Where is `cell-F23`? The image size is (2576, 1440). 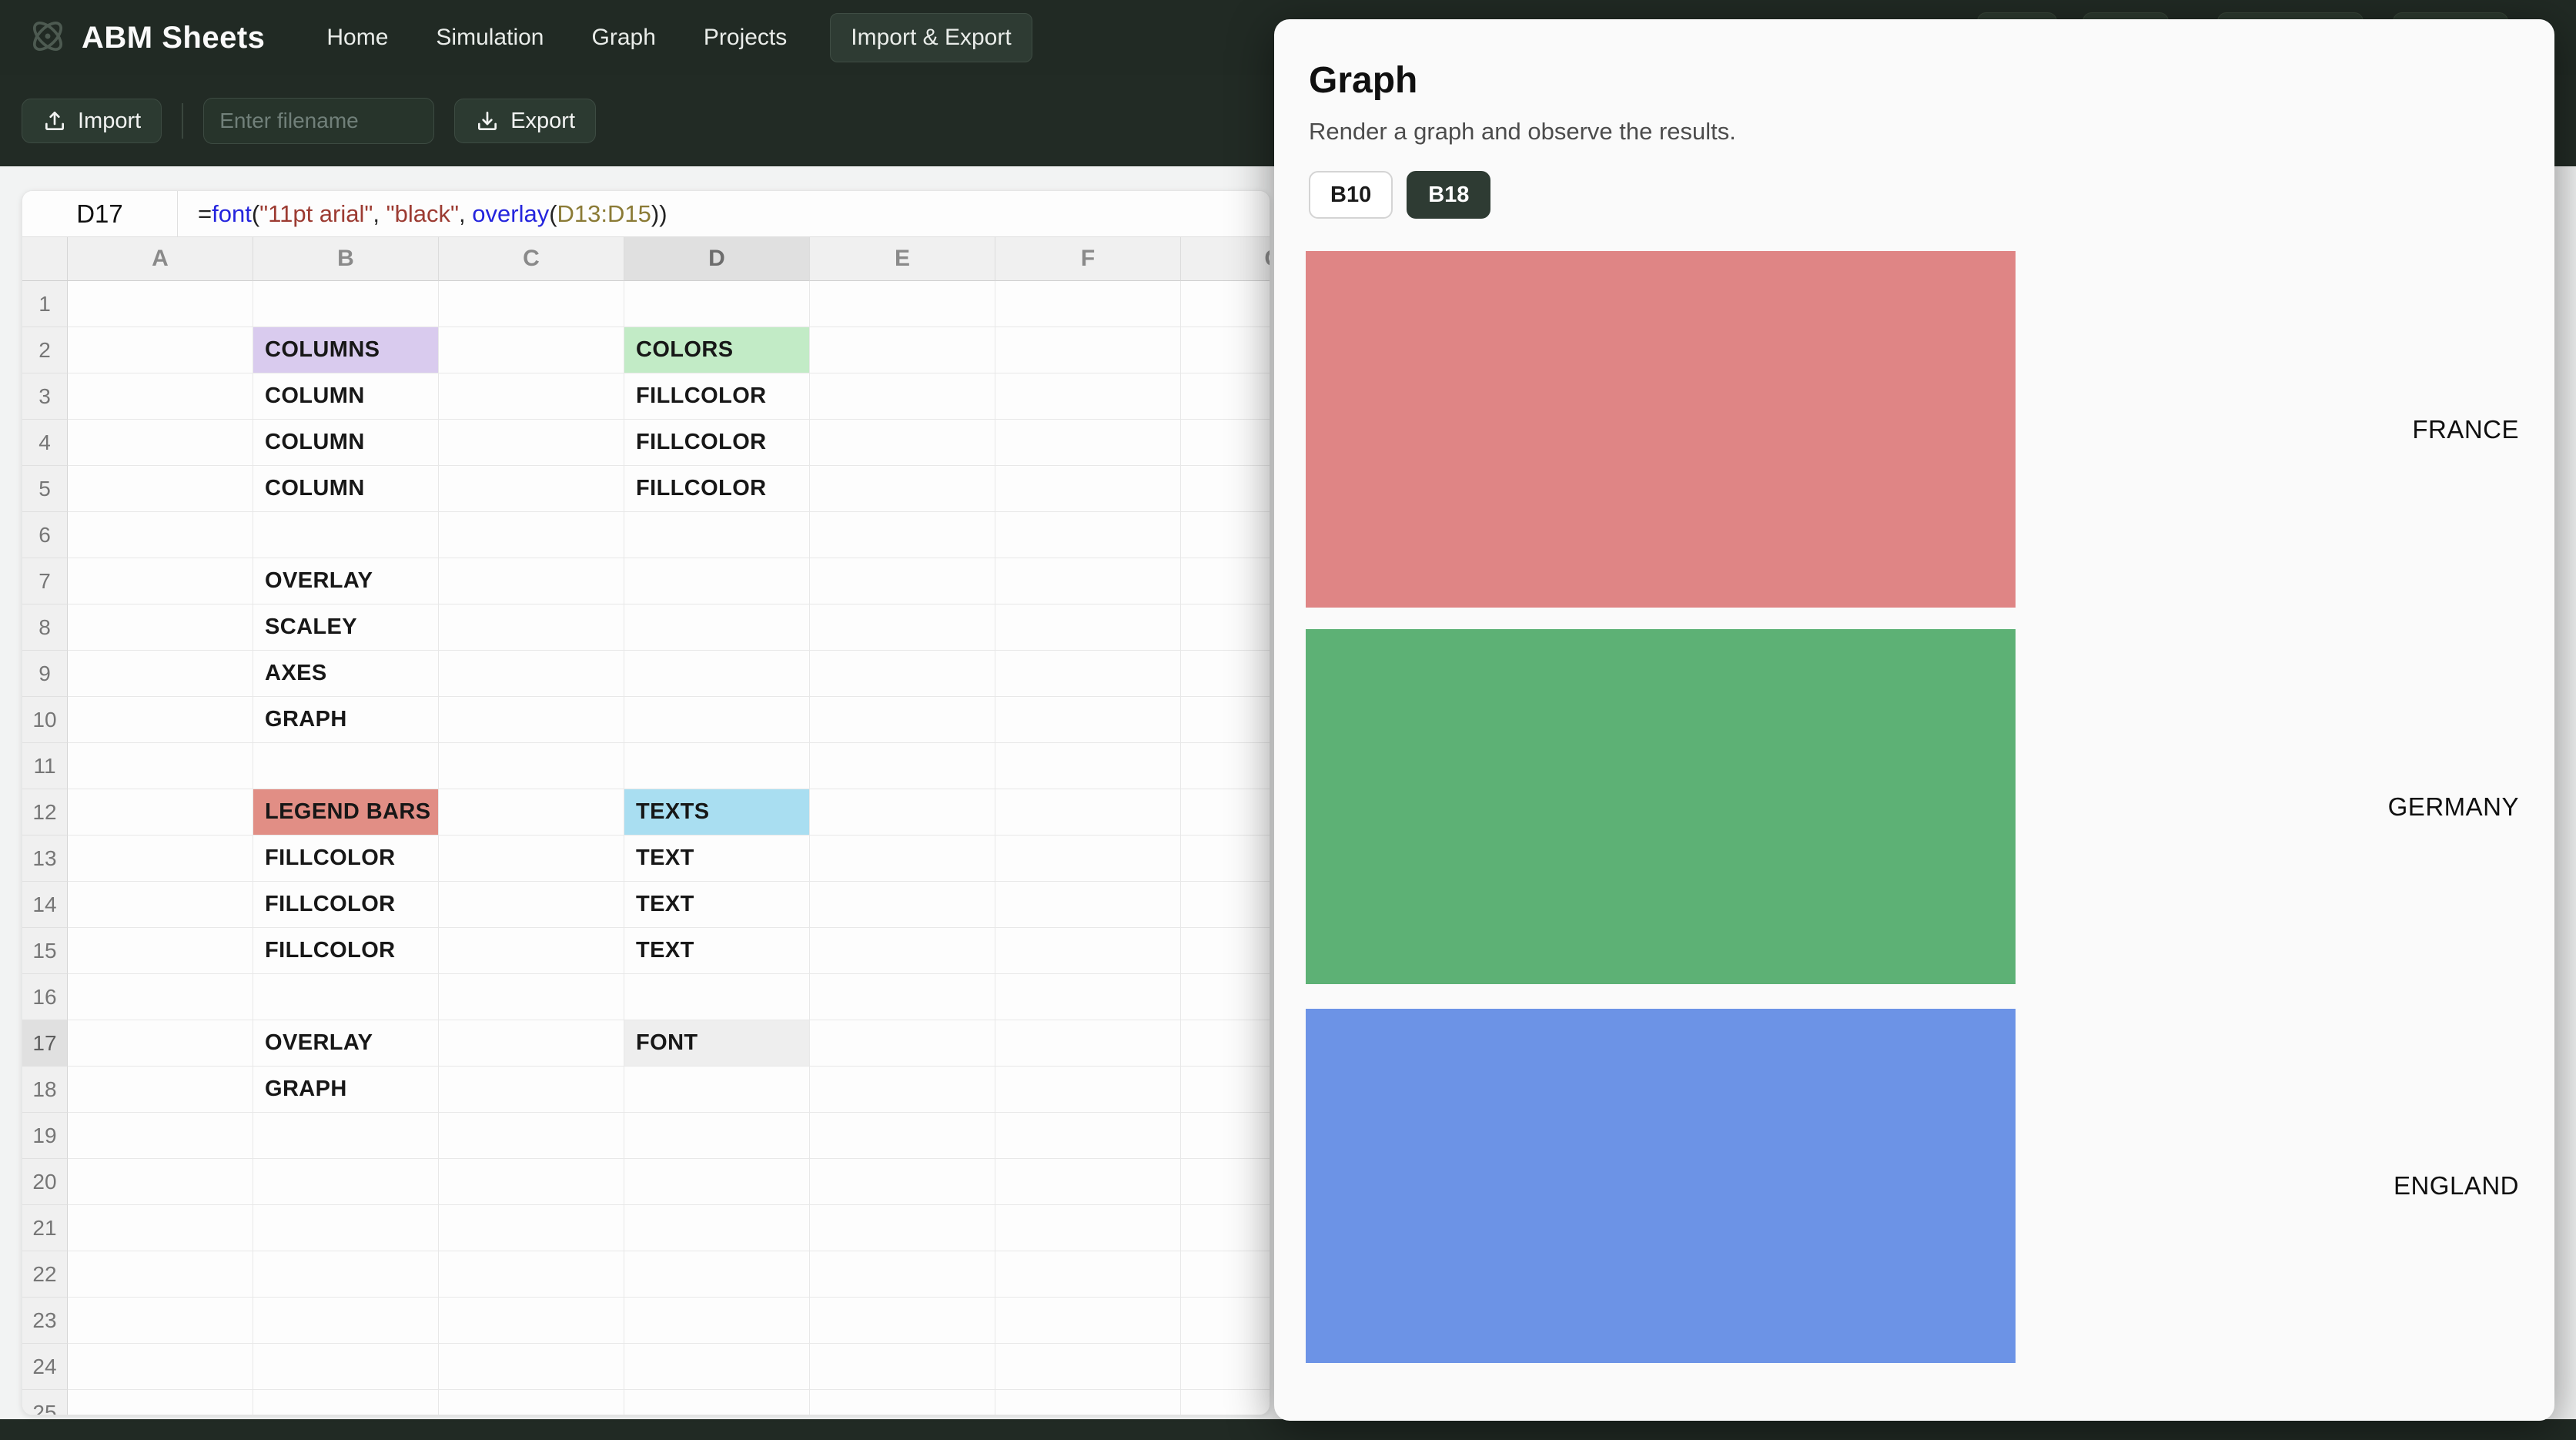 cell-F23 is located at coordinates (1088, 1321).